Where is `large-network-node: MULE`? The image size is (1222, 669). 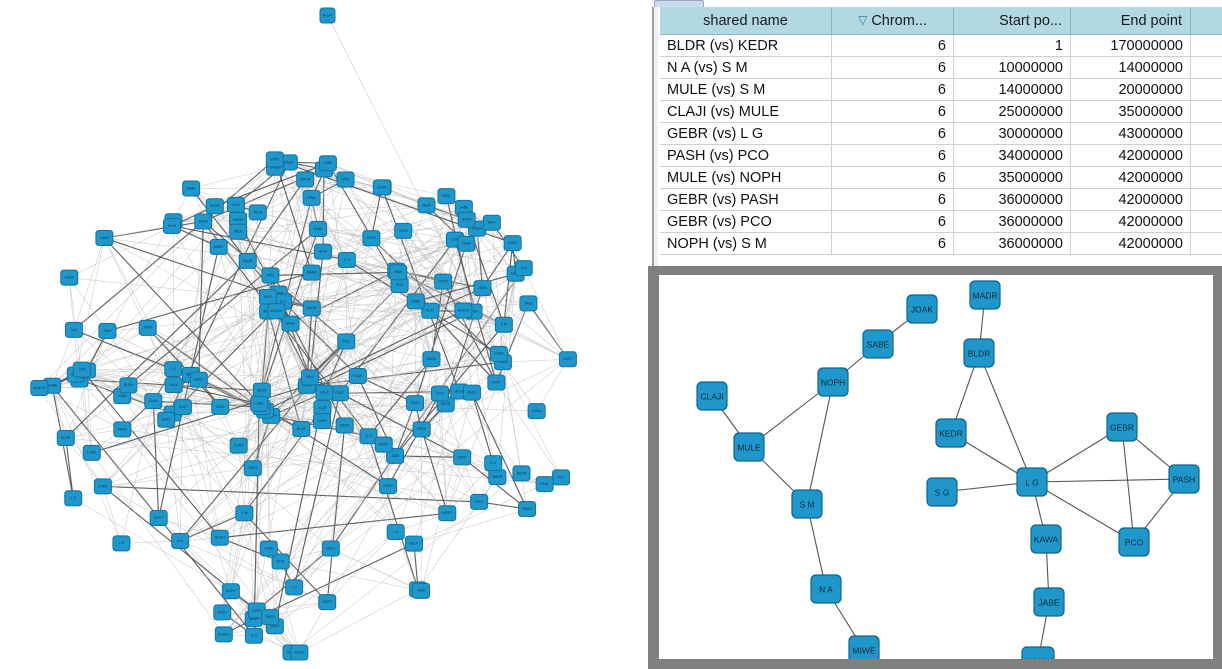
large-network-node: MULE is located at coordinates (330, 548).